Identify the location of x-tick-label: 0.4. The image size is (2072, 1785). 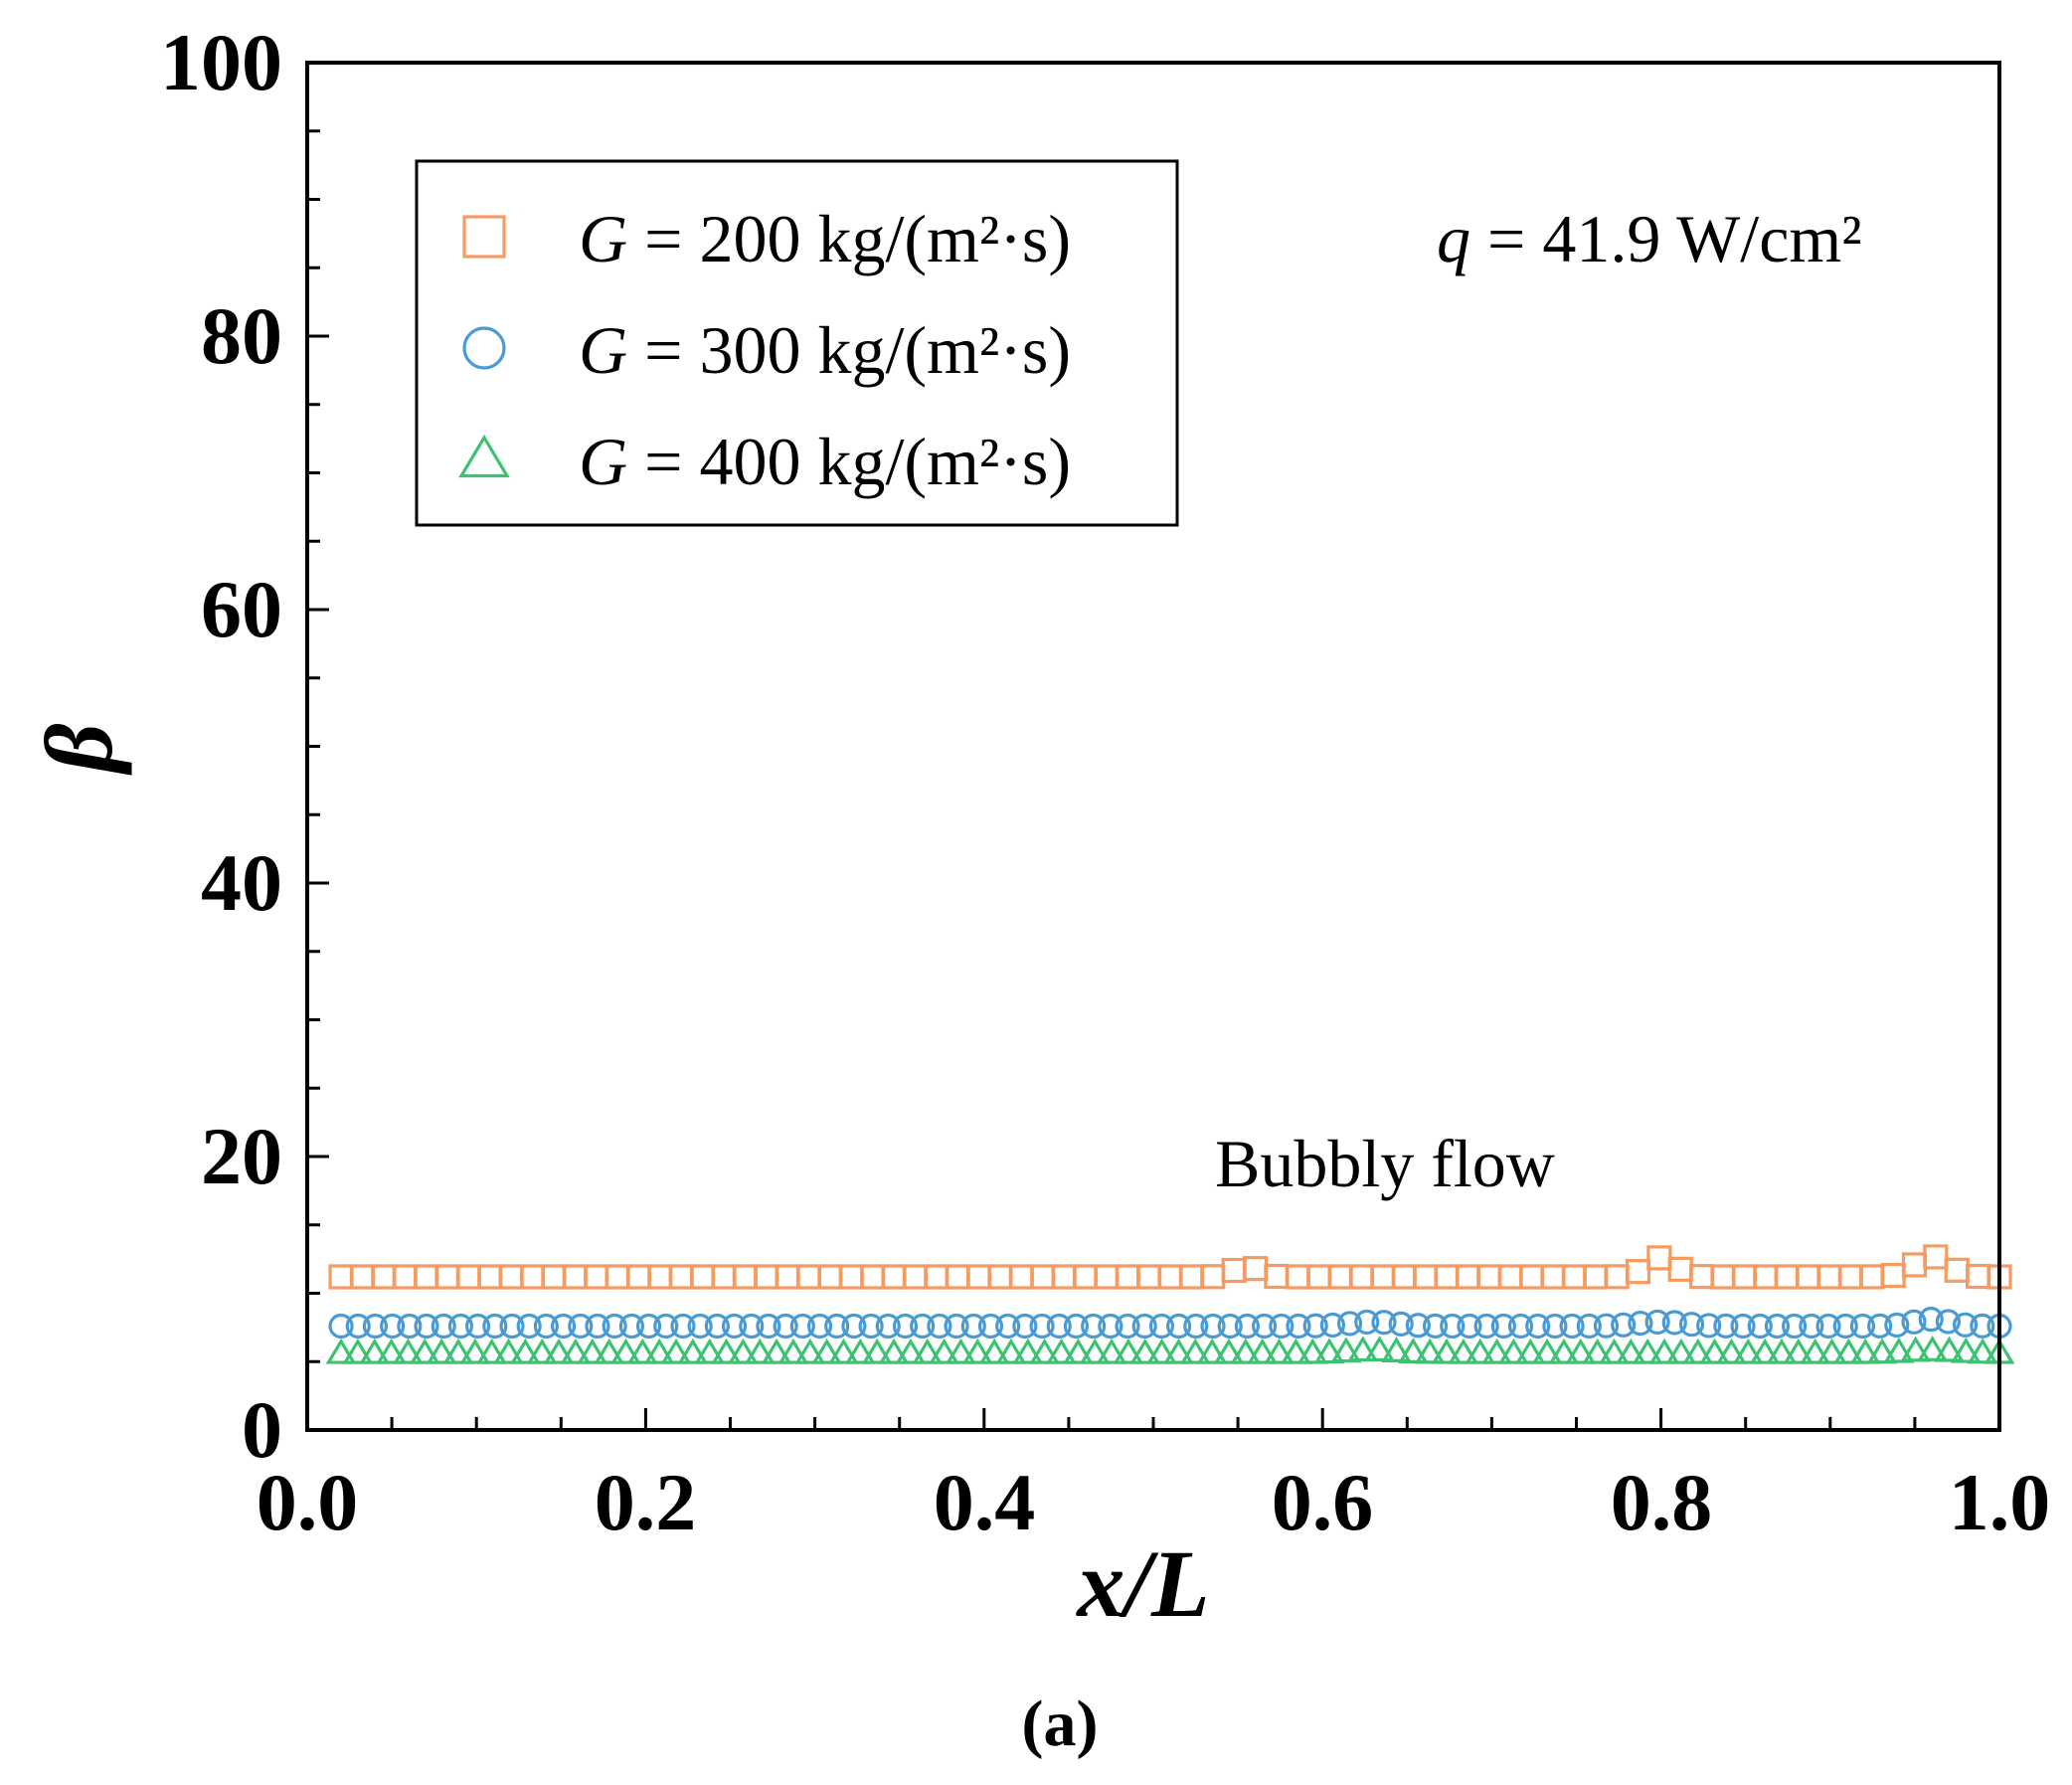
(985, 1502).